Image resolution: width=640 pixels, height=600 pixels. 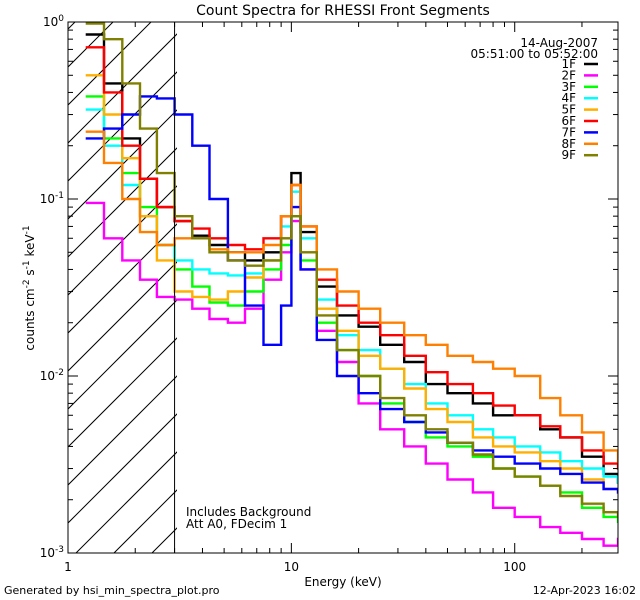 I want to click on y-tick-labels: 10⁻³ 10⁻² 10⁻¹ 10⁰, so click(x=52, y=287).